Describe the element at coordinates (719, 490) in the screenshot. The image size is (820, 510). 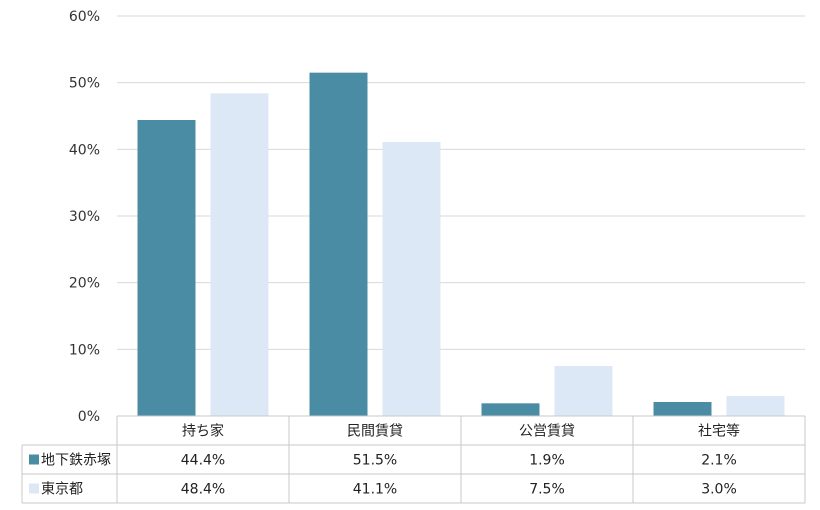
I see `data-cell: 3.0%` at that location.